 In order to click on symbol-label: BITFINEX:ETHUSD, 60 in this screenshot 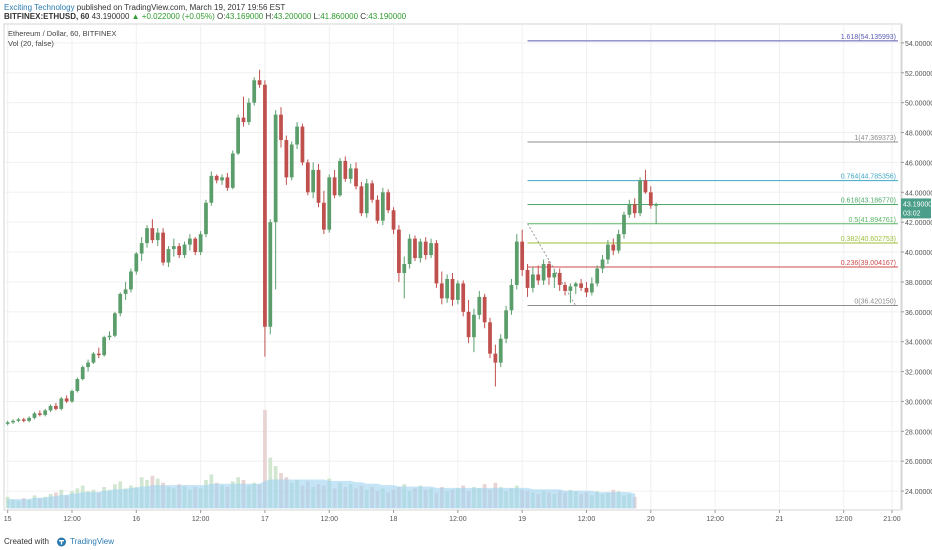, I will do `click(47, 16)`.